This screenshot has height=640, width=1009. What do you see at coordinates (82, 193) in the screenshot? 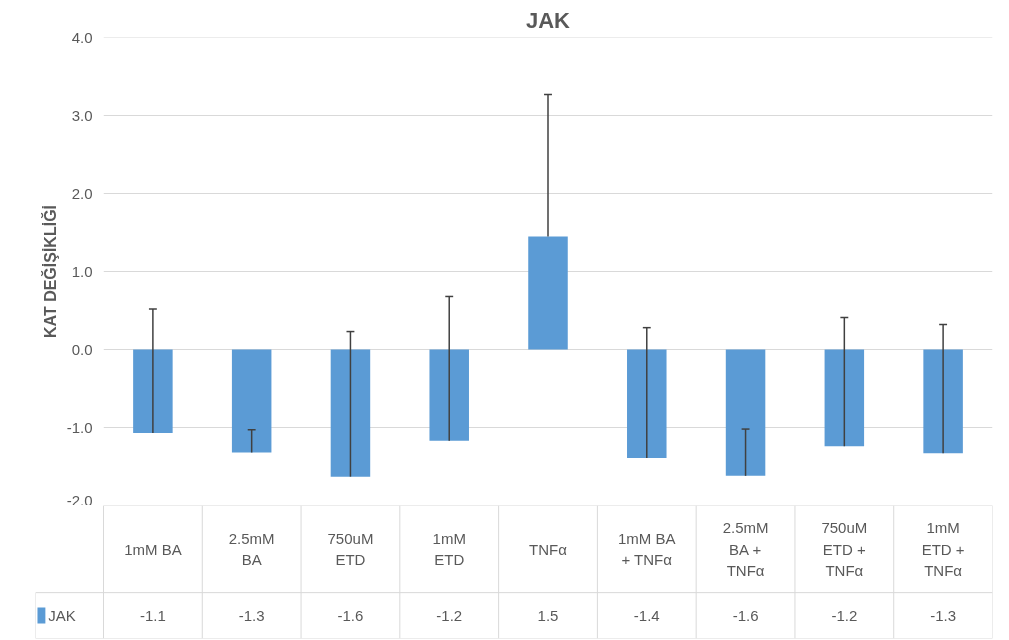
I see `y-tick-label: 2.0` at bounding box center [82, 193].